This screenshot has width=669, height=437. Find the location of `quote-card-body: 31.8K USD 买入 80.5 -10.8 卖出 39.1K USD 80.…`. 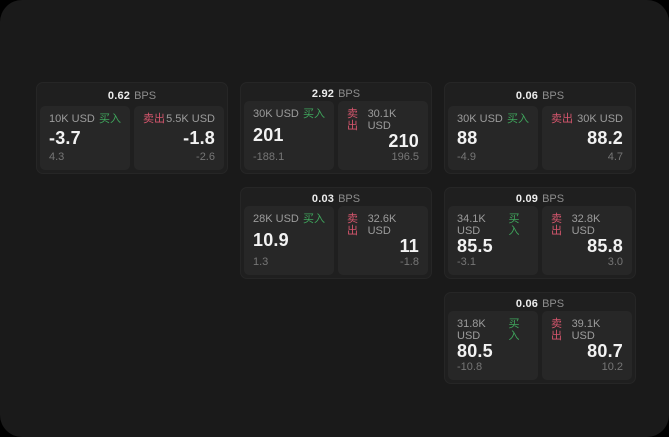

quote-card-body: 31.8K USD 买入 80.5 -10.8 卖出 39.1K USD 80.… is located at coordinates (540, 345).